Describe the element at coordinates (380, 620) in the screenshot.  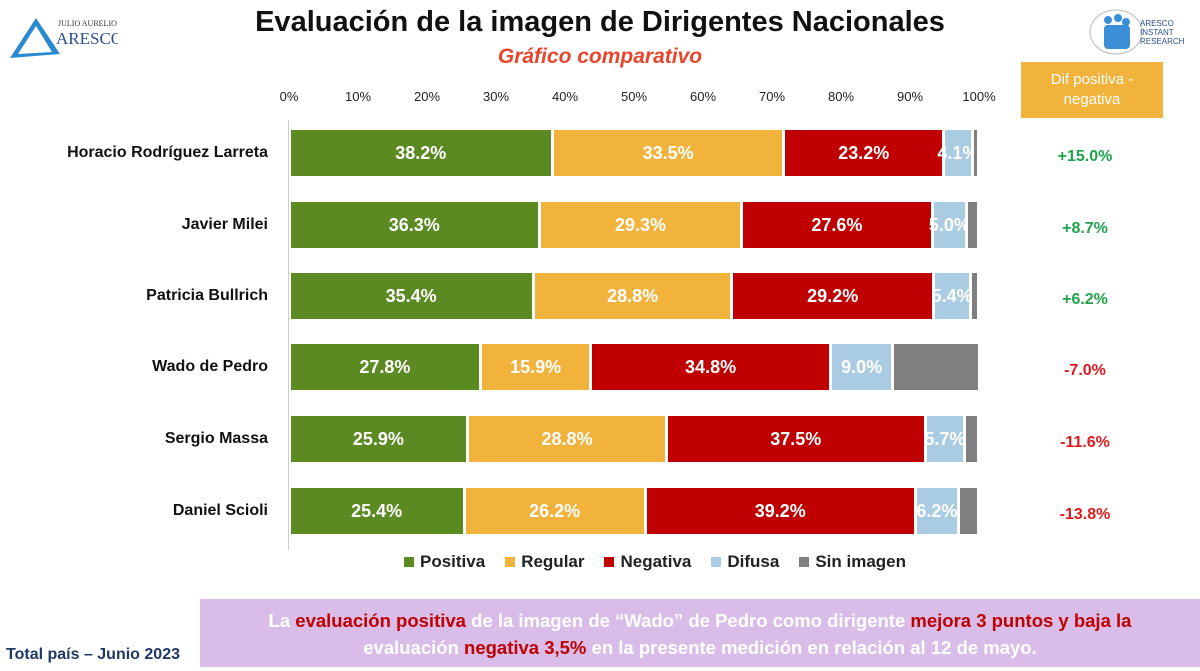
I see `banner-highlight: evaluación positiva` at that location.